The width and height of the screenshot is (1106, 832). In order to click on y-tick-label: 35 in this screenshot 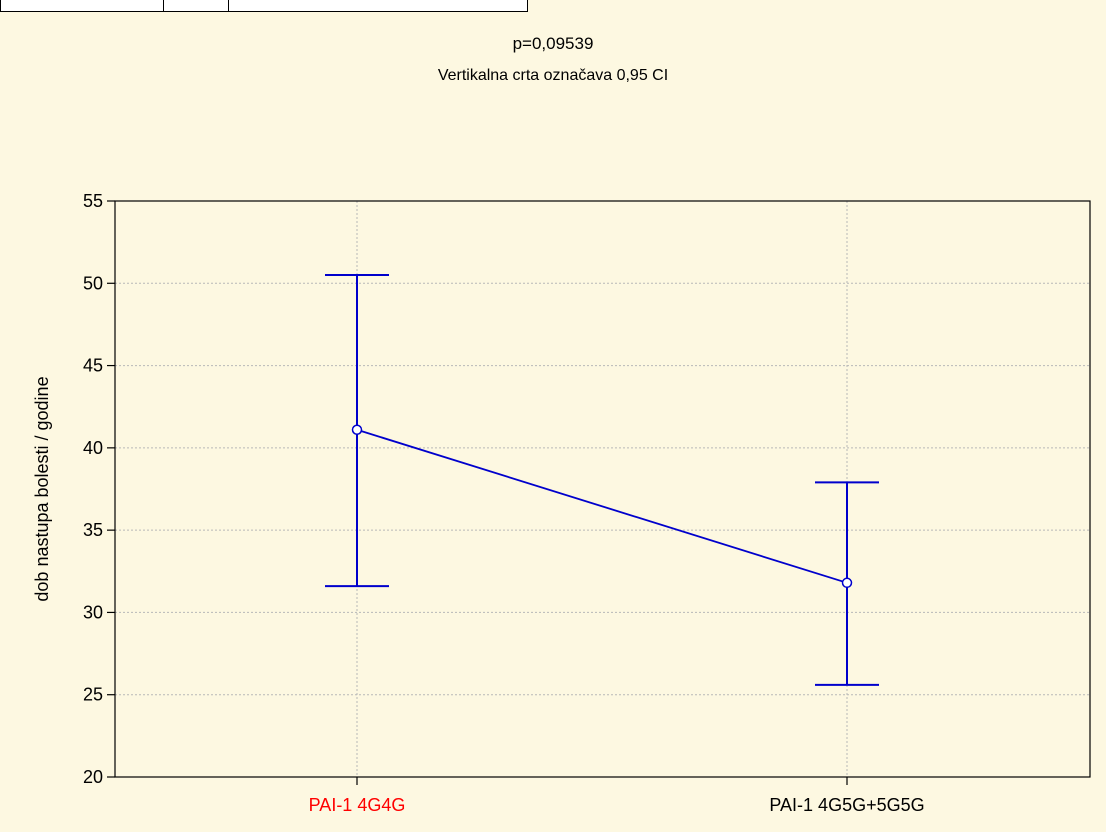, I will do `click(93, 530)`.